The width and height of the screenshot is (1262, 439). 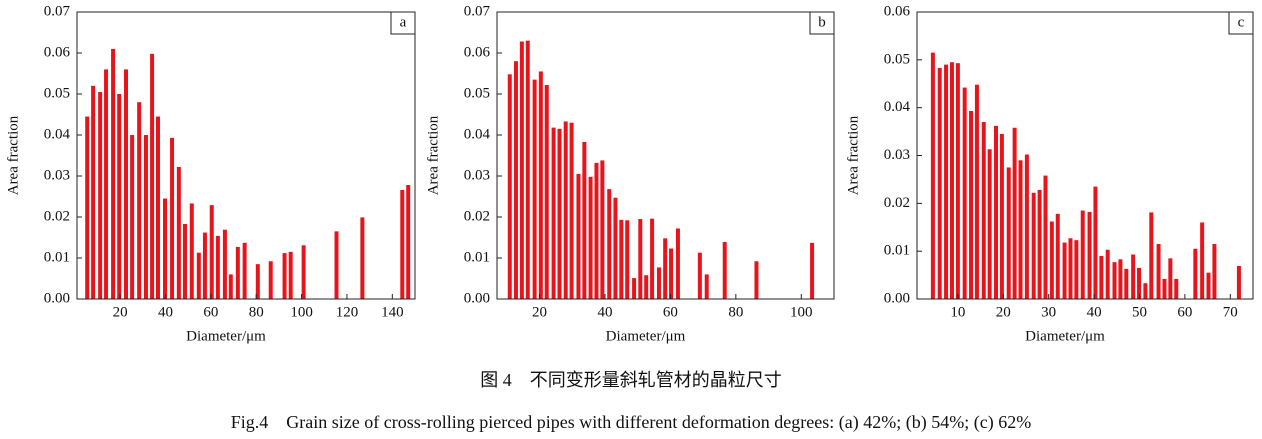 What do you see at coordinates (897, 11) in the screenshot?
I see `y-tick-label: 0.06` at bounding box center [897, 11].